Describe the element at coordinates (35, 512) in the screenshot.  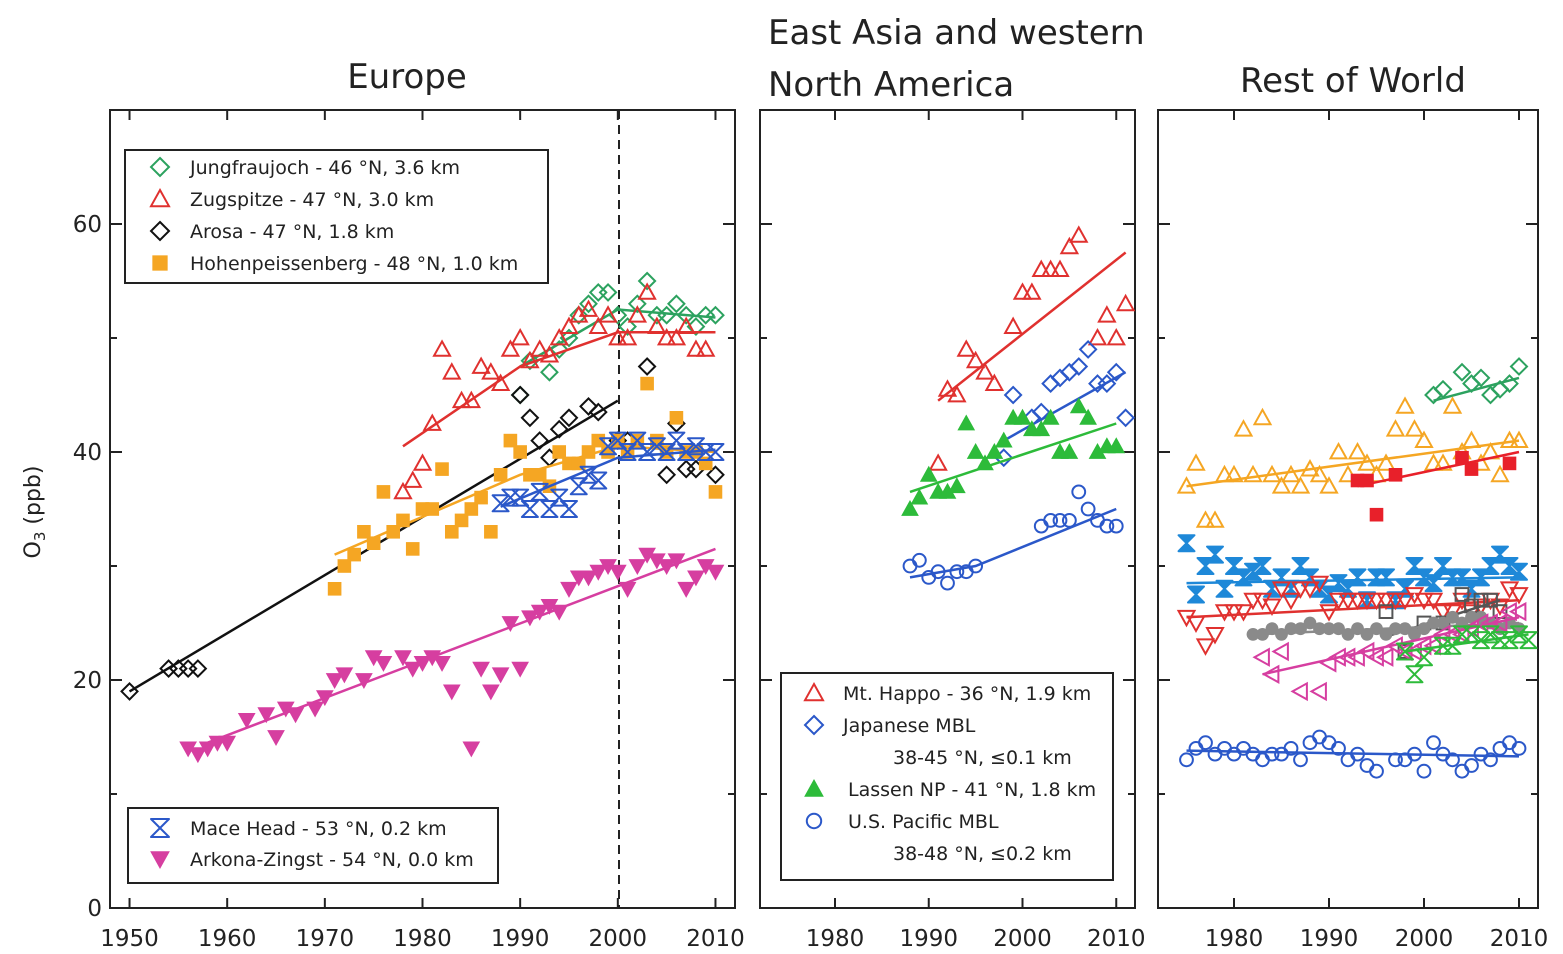
I see `y-axis-label: O3 (ppb)` at that location.